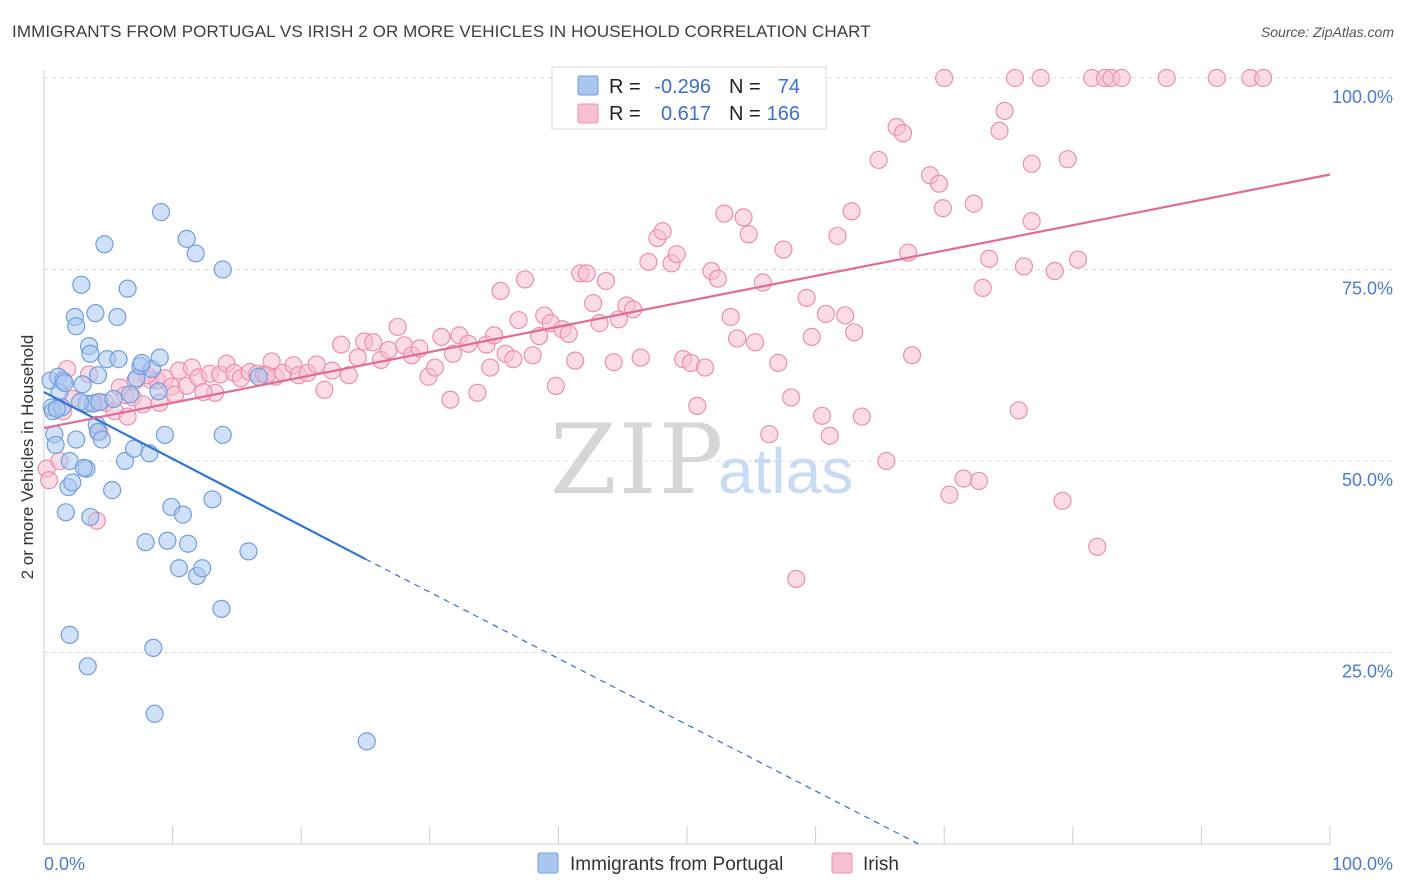 This screenshot has height=892, width=1406. Describe the element at coordinates (27, 457) in the screenshot. I see `y-axis-label: 2 or more Vehicles in Household` at that location.